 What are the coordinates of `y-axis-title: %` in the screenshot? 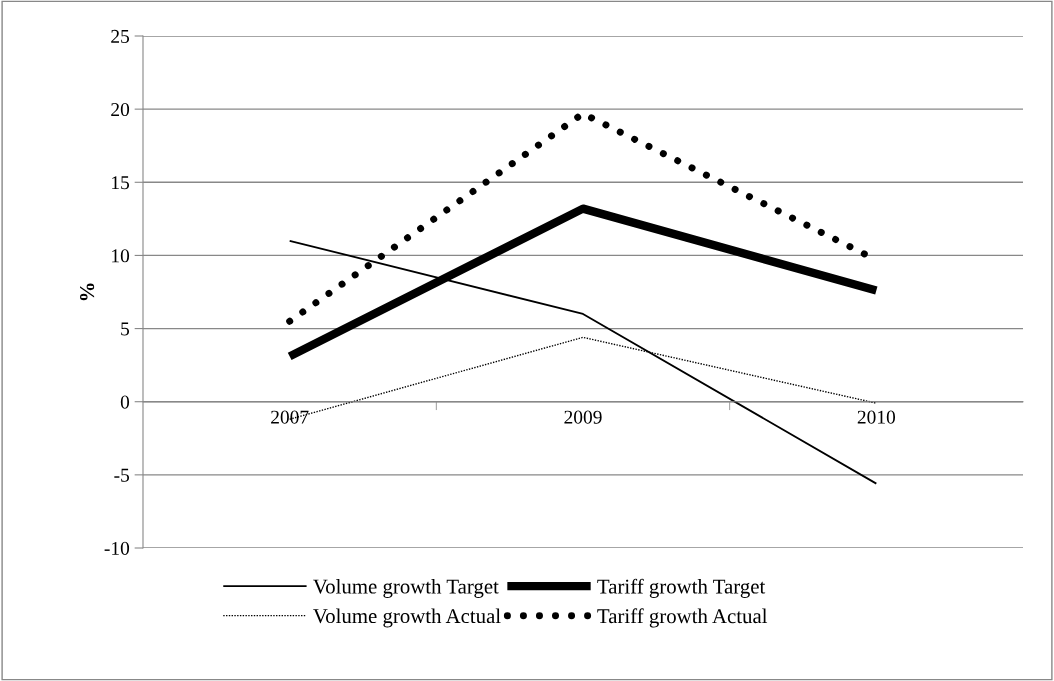 It's located at (87, 292).